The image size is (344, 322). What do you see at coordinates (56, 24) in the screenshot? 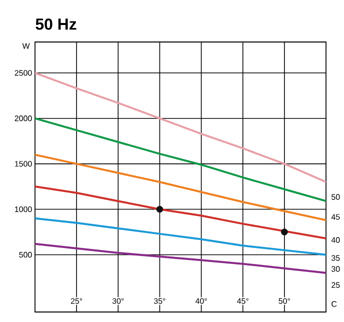
I see `chart-title: 50 Hz` at bounding box center [56, 24].